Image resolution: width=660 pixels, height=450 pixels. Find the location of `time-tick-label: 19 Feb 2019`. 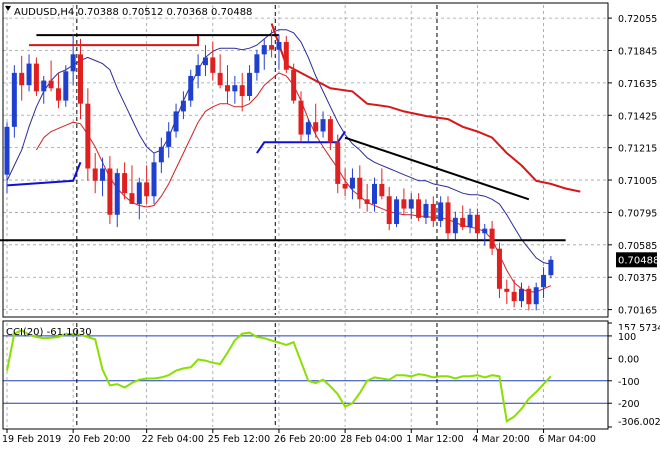

time-tick-label: 19 Feb 2019 is located at coordinates (31, 439).